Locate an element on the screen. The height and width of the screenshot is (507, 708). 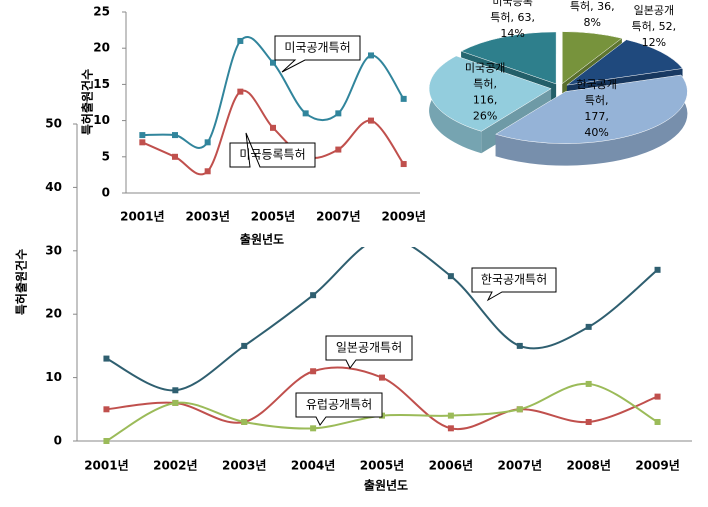
pie-label: 한국공개 특허, 177, 40% is located at coordinates (596, 108).